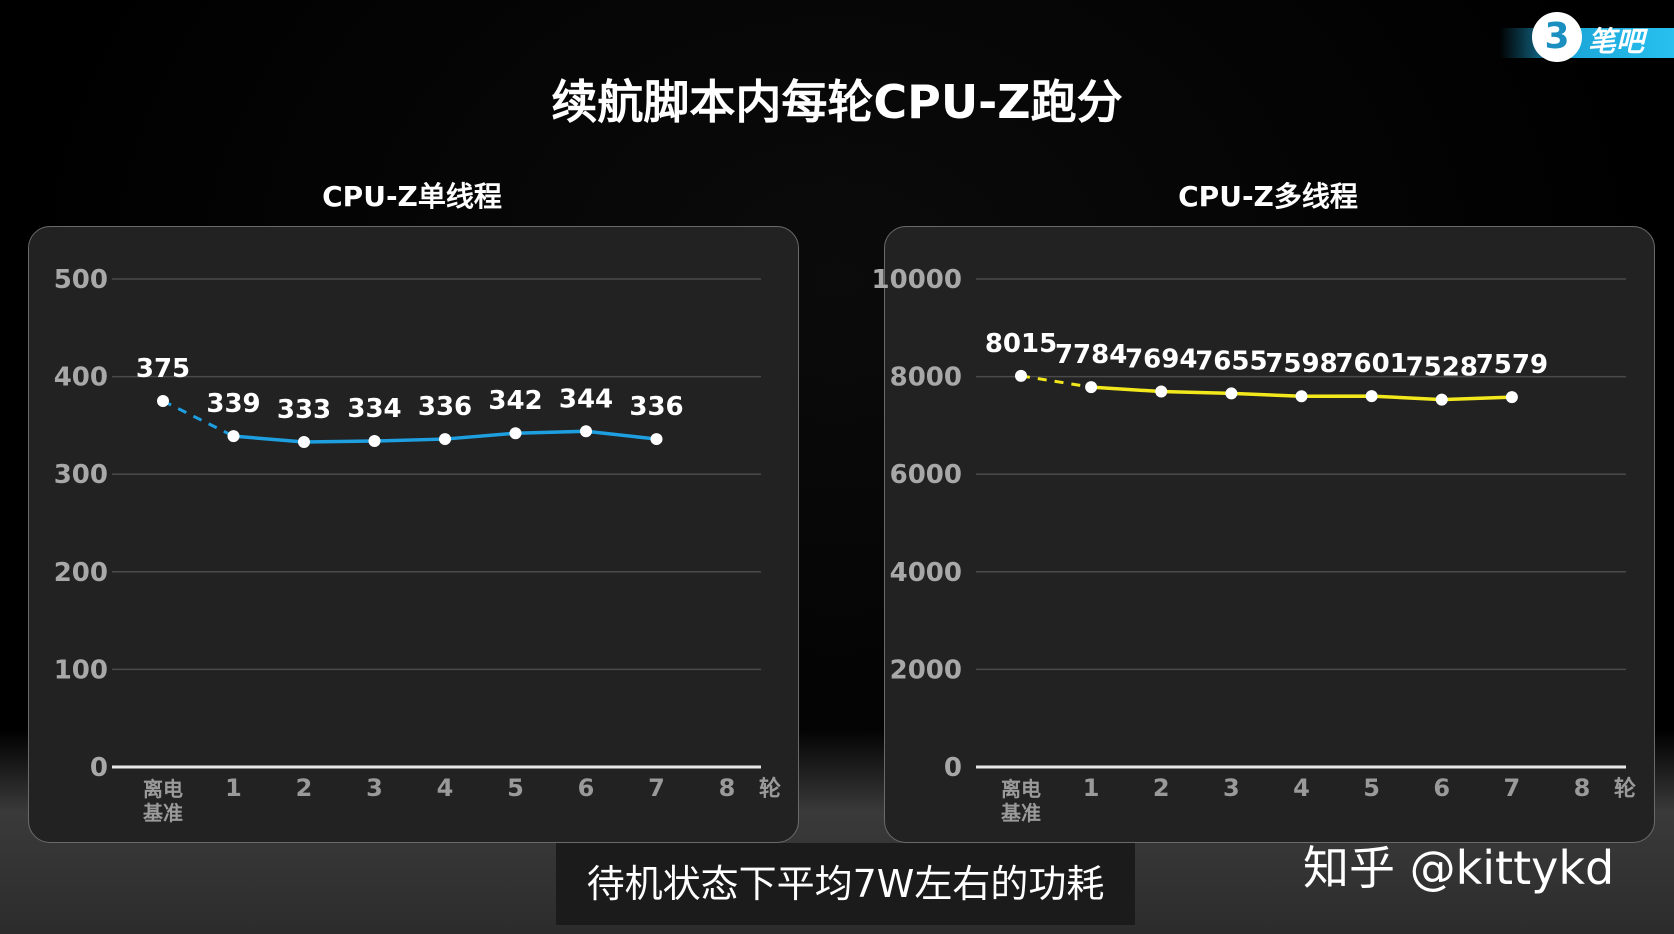  Describe the element at coordinates (586, 399) in the screenshot. I see `data-label: 344` at that location.